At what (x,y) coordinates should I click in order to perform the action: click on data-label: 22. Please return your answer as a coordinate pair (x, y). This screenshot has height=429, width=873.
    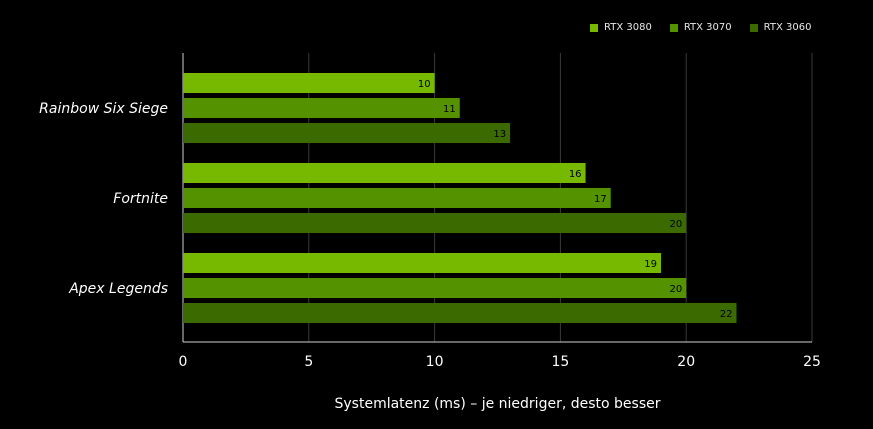
    Looking at the image, I should click on (726, 314).